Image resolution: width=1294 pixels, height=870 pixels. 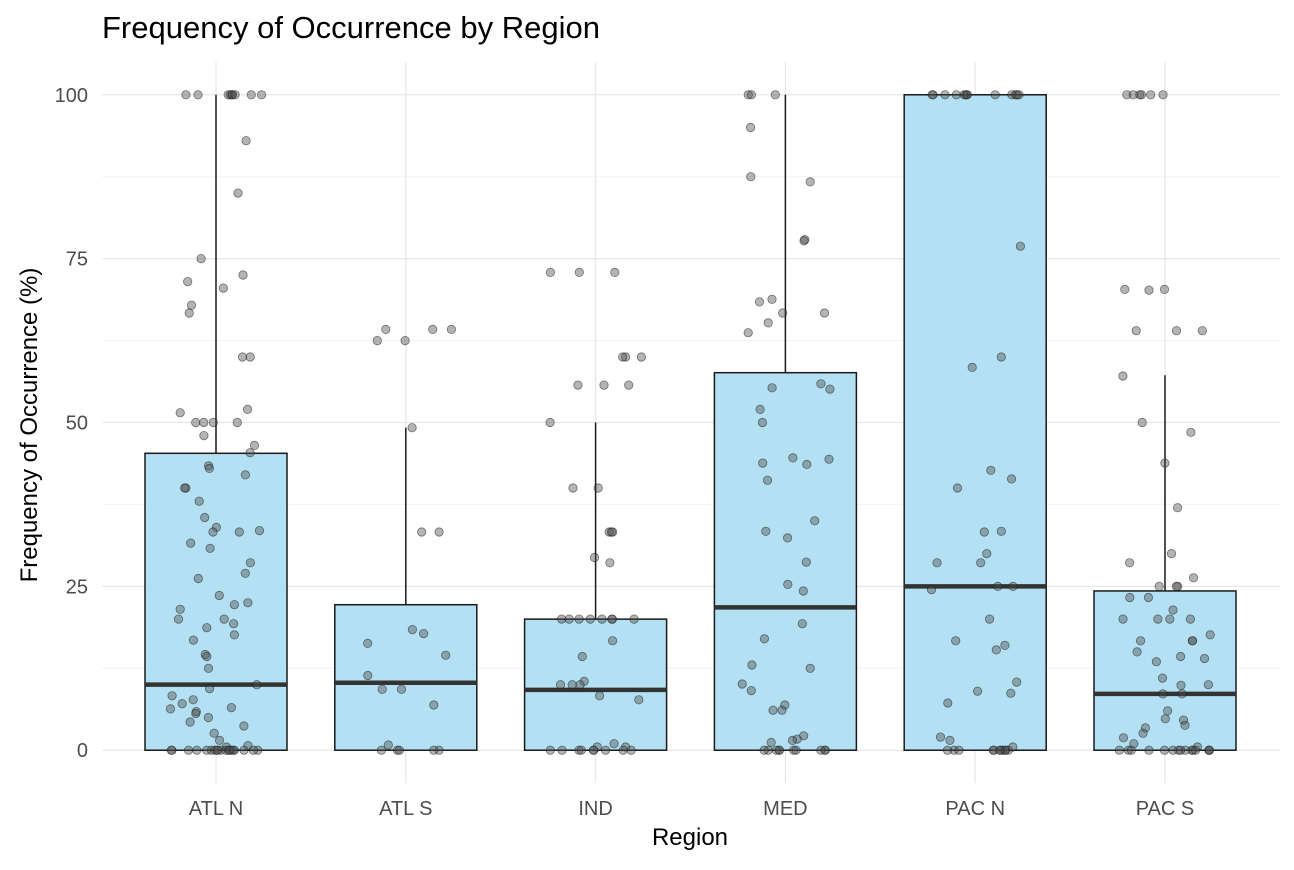 I want to click on x-tick-label: ATL N, so click(x=216, y=809).